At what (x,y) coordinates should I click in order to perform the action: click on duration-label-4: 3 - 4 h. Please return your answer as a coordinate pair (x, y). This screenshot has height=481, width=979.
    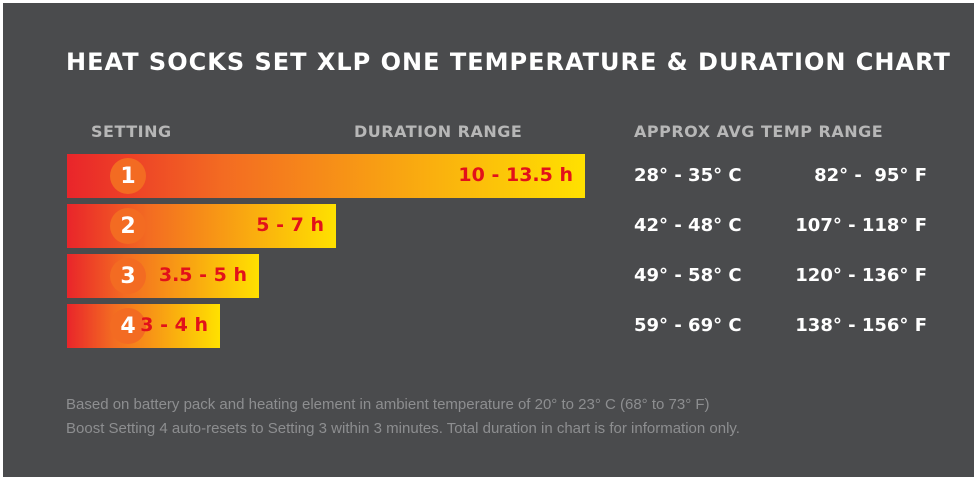
    Looking at the image, I should click on (174, 325).